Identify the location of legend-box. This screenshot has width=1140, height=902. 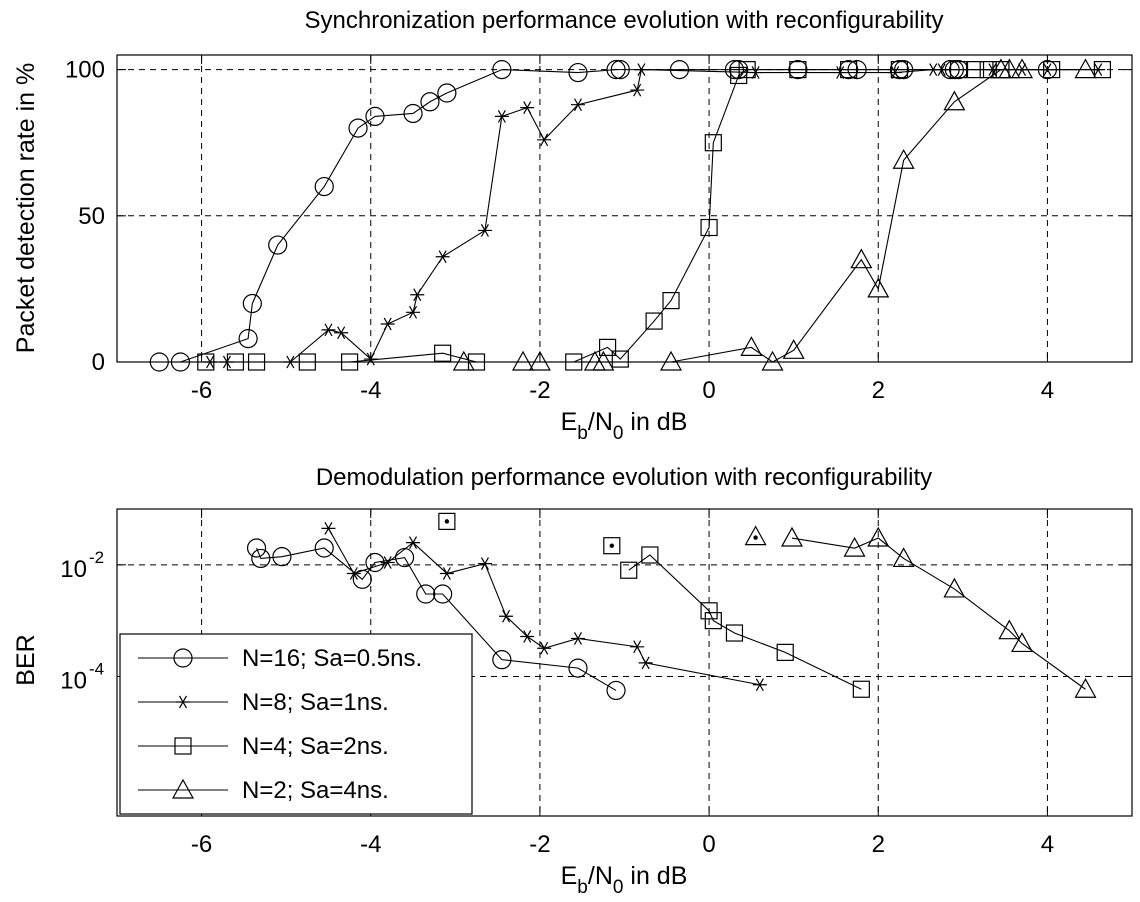
(296, 724).